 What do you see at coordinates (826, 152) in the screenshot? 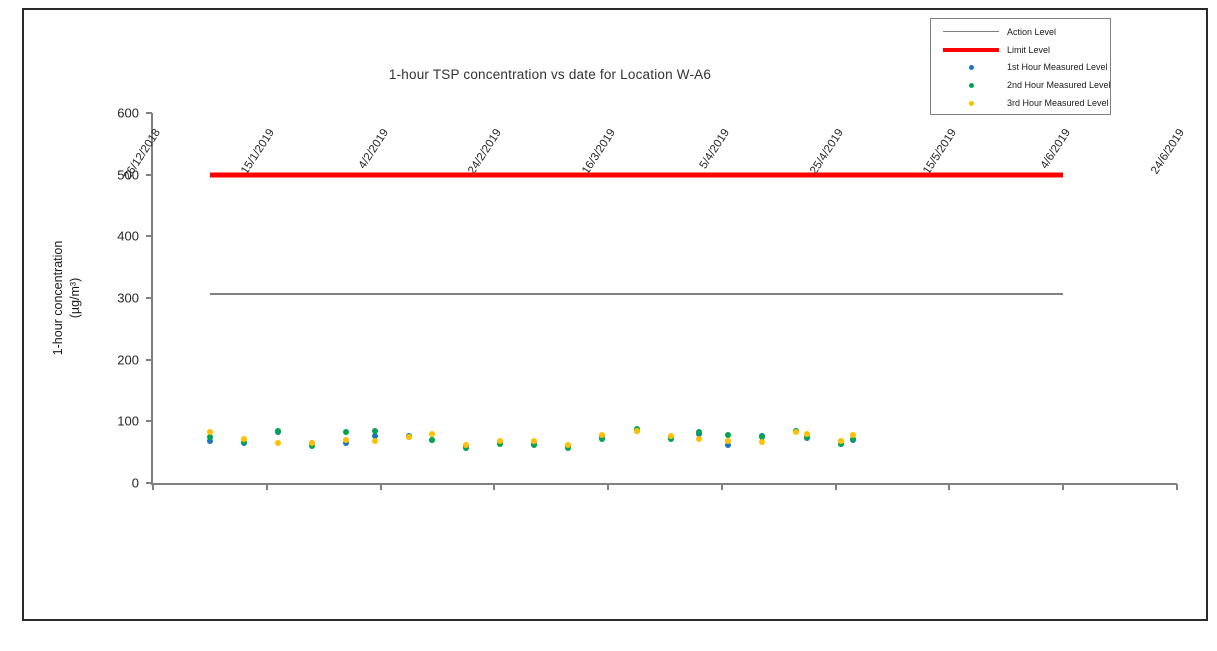
I see `x-tick-label: 25/4/2019` at bounding box center [826, 152].